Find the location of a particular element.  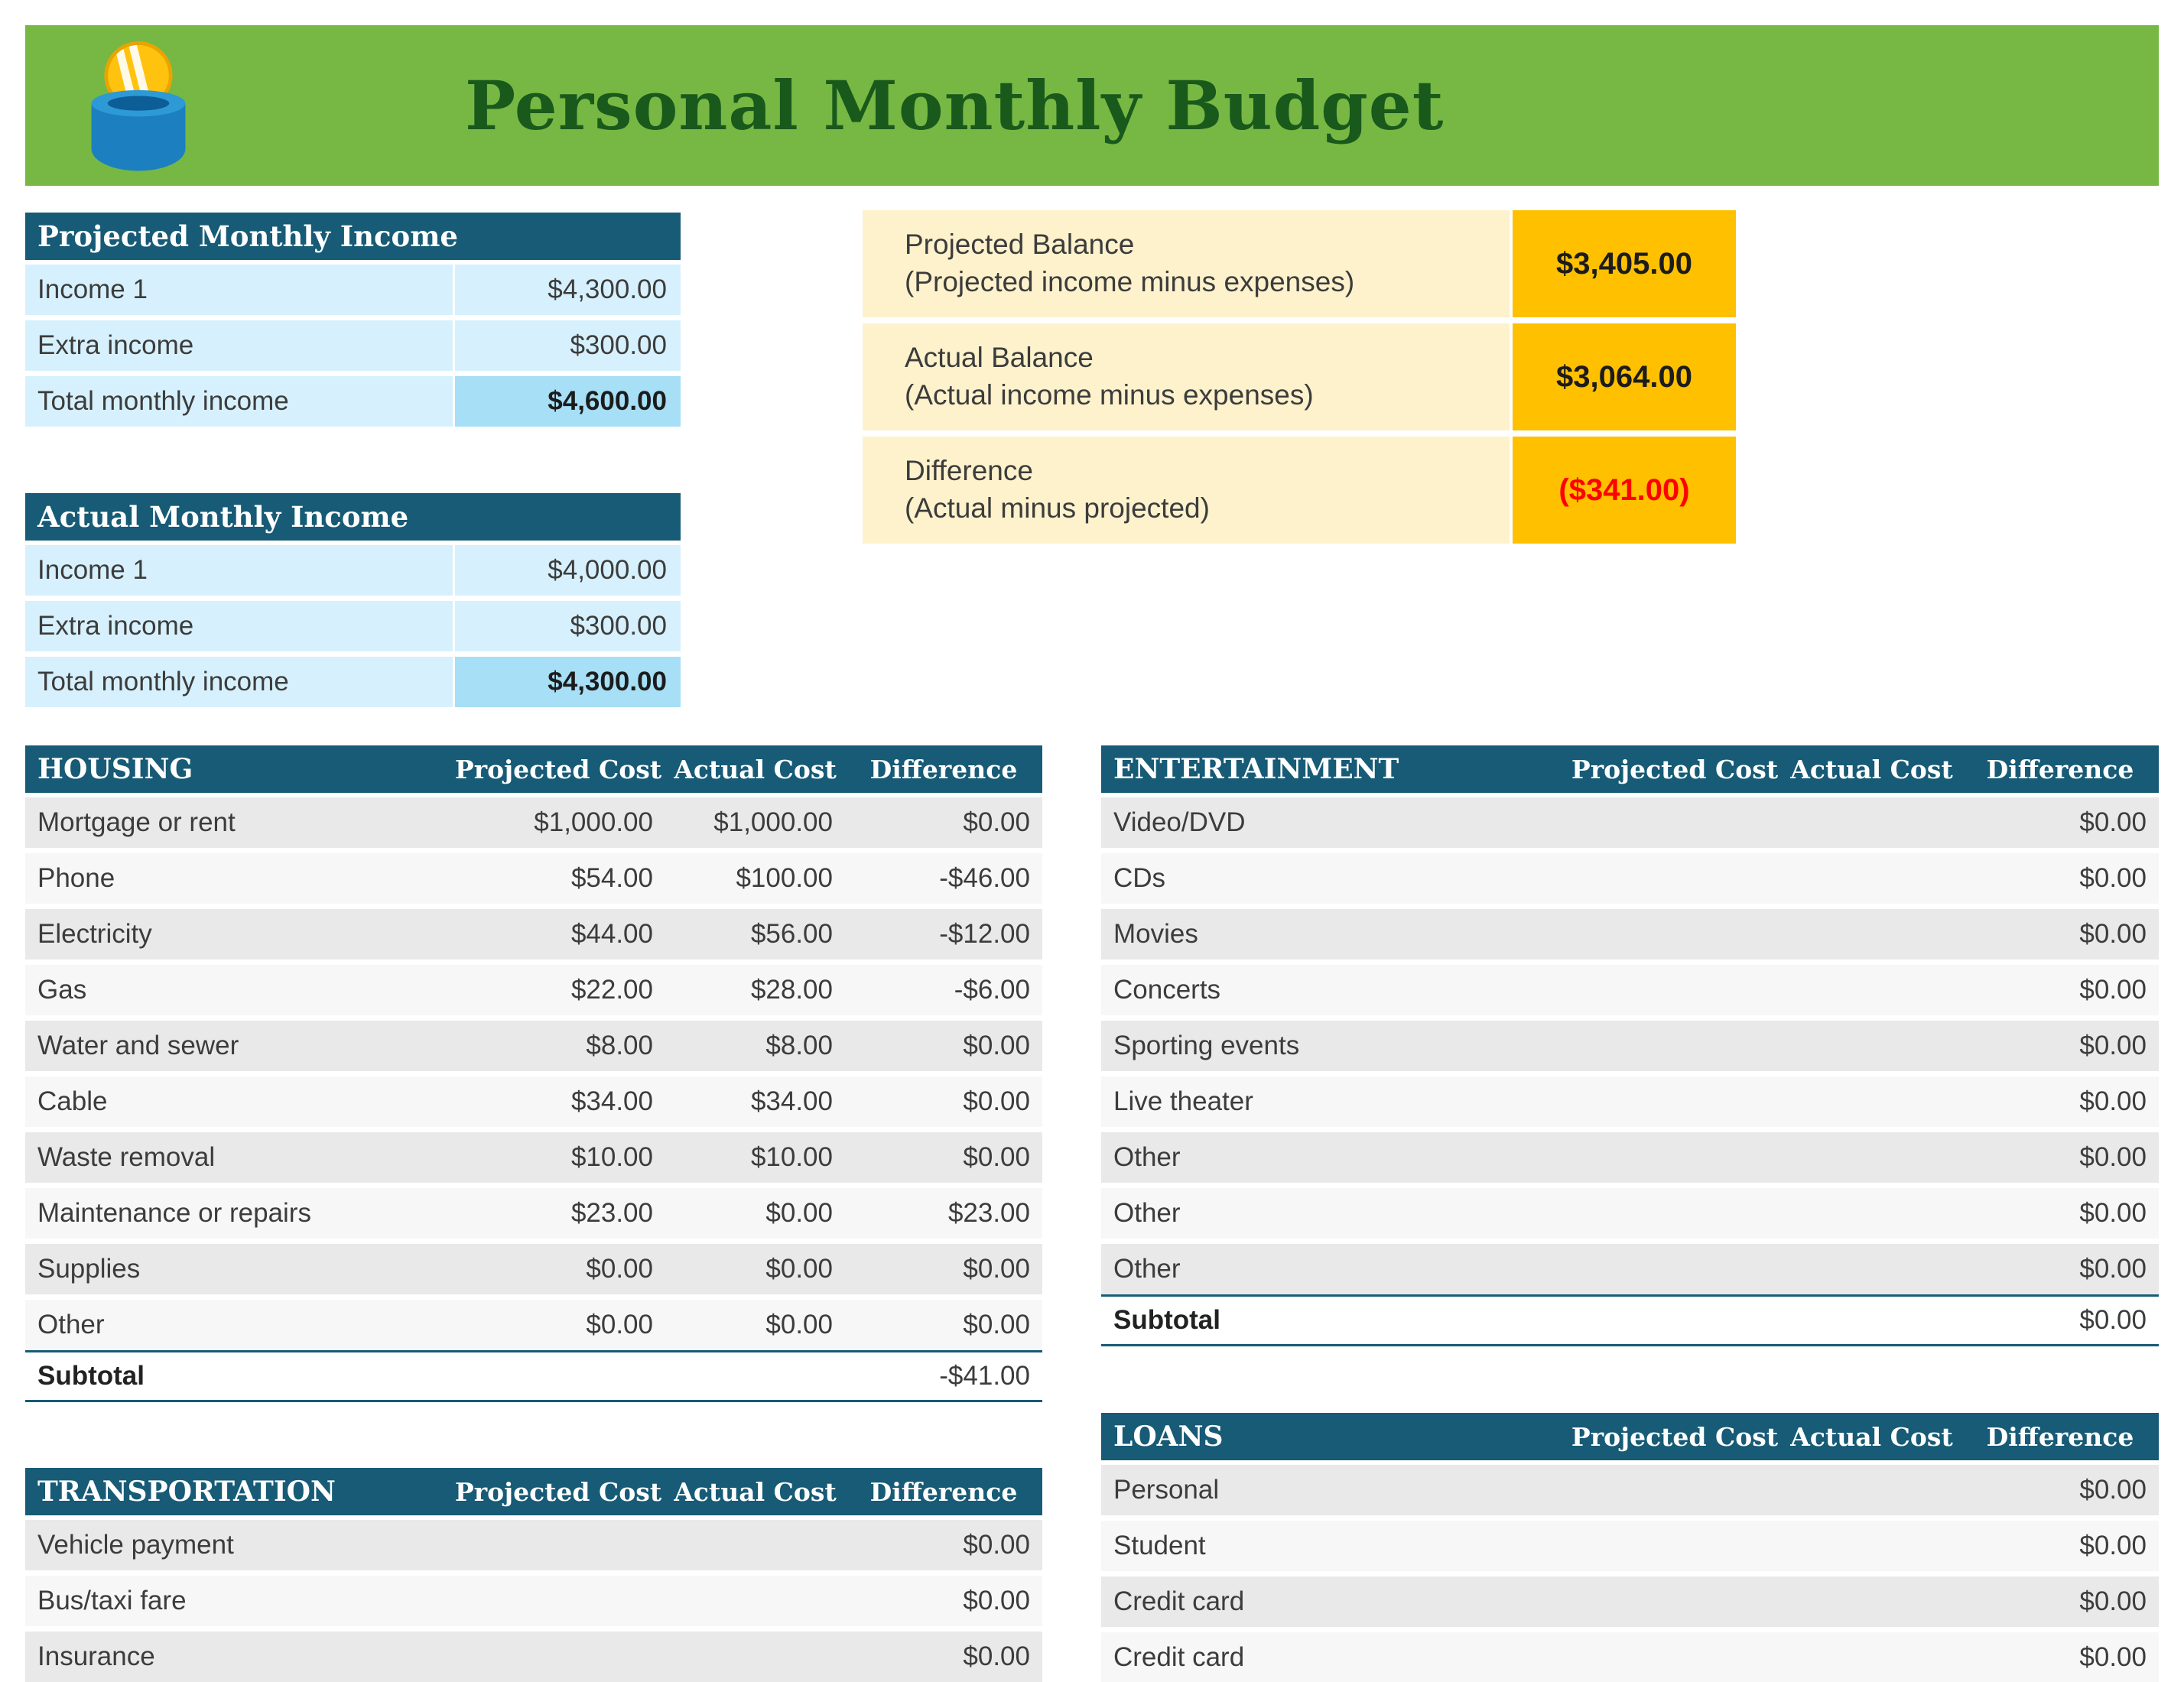

row-label-cell: Sporting events is located at coordinates (1206, 1046).